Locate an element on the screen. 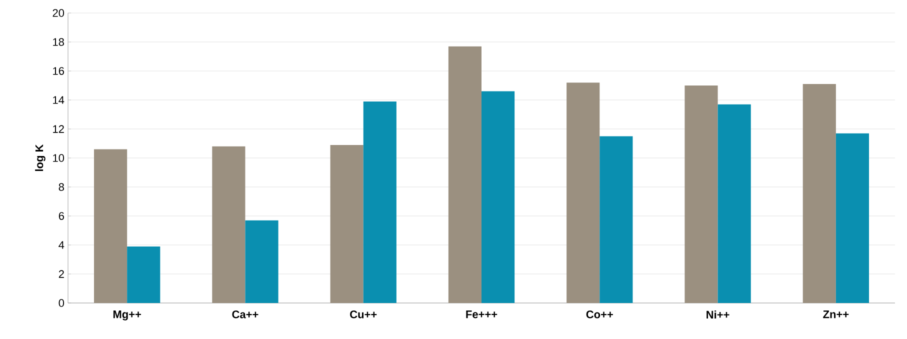  y-tick-label: 14 is located at coordinates (58, 100).